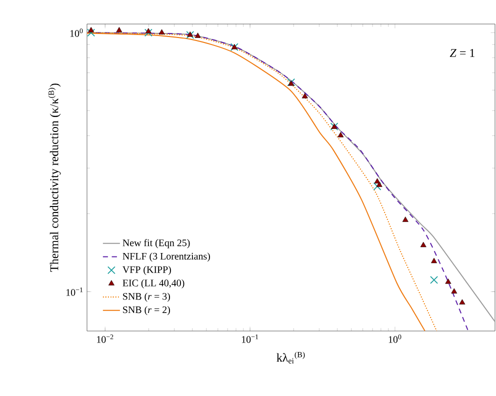  Describe the element at coordinates (105, 338) in the screenshot. I see `x-tick-label: 10$^{−2}$` at that location.